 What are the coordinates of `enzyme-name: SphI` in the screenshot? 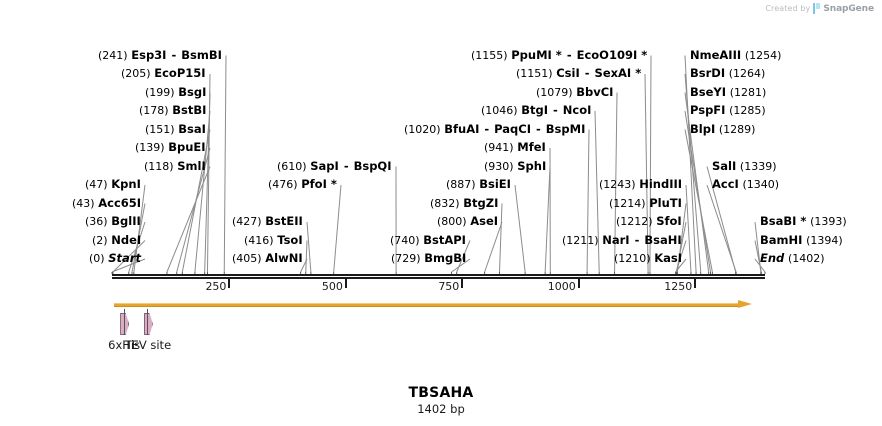 It's located at (532, 165).